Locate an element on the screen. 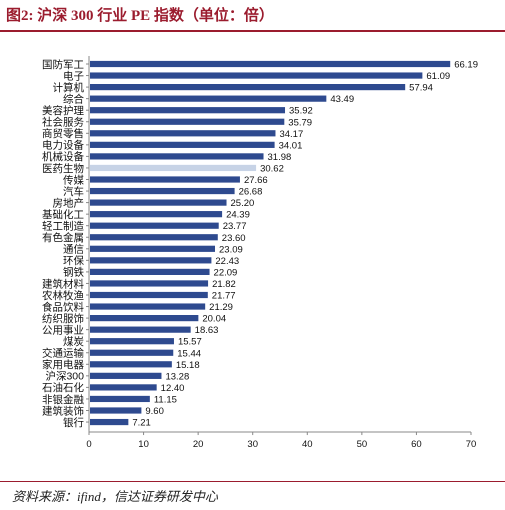 Image resolution: width=505 pixels, height=510 pixels. value-label: 25.20 is located at coordinates (243, 203).